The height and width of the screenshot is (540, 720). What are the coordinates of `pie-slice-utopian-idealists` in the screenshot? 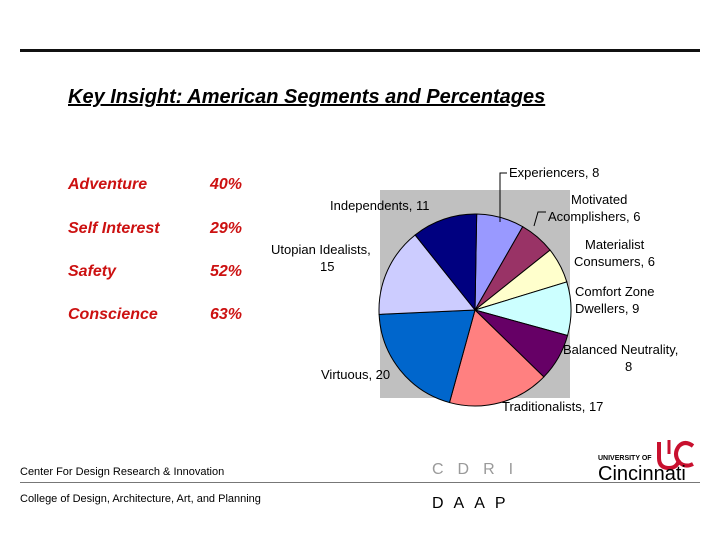 It's located at (427, 274).